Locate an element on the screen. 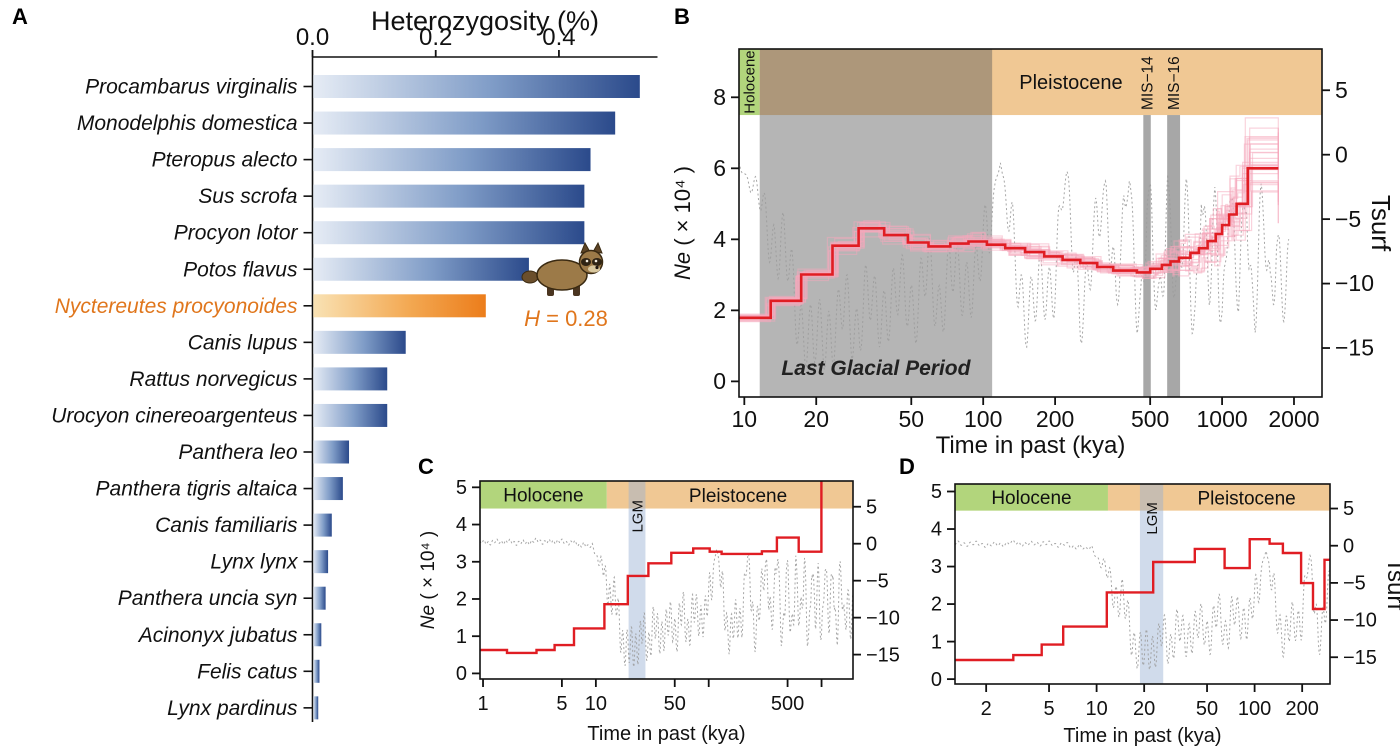 This screenshot has height=751, width=1400. x-tick-label: 0.2 is located at coordinates (435, 37).